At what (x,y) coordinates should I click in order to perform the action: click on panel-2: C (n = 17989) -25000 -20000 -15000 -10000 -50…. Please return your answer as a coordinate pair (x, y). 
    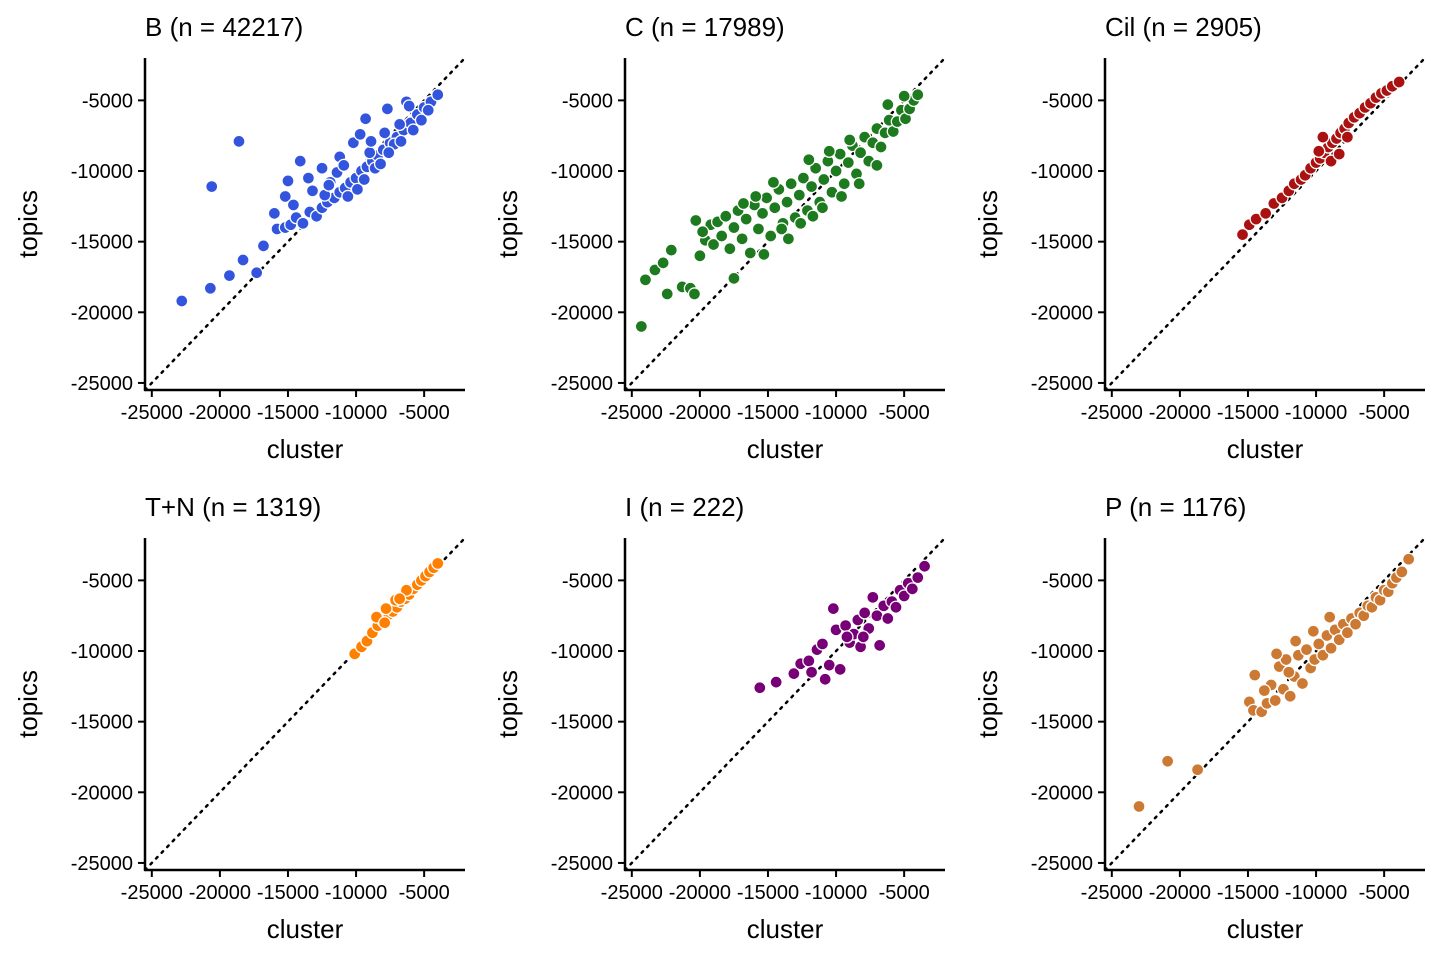
    Looking at the image, I should click on (720, 238).